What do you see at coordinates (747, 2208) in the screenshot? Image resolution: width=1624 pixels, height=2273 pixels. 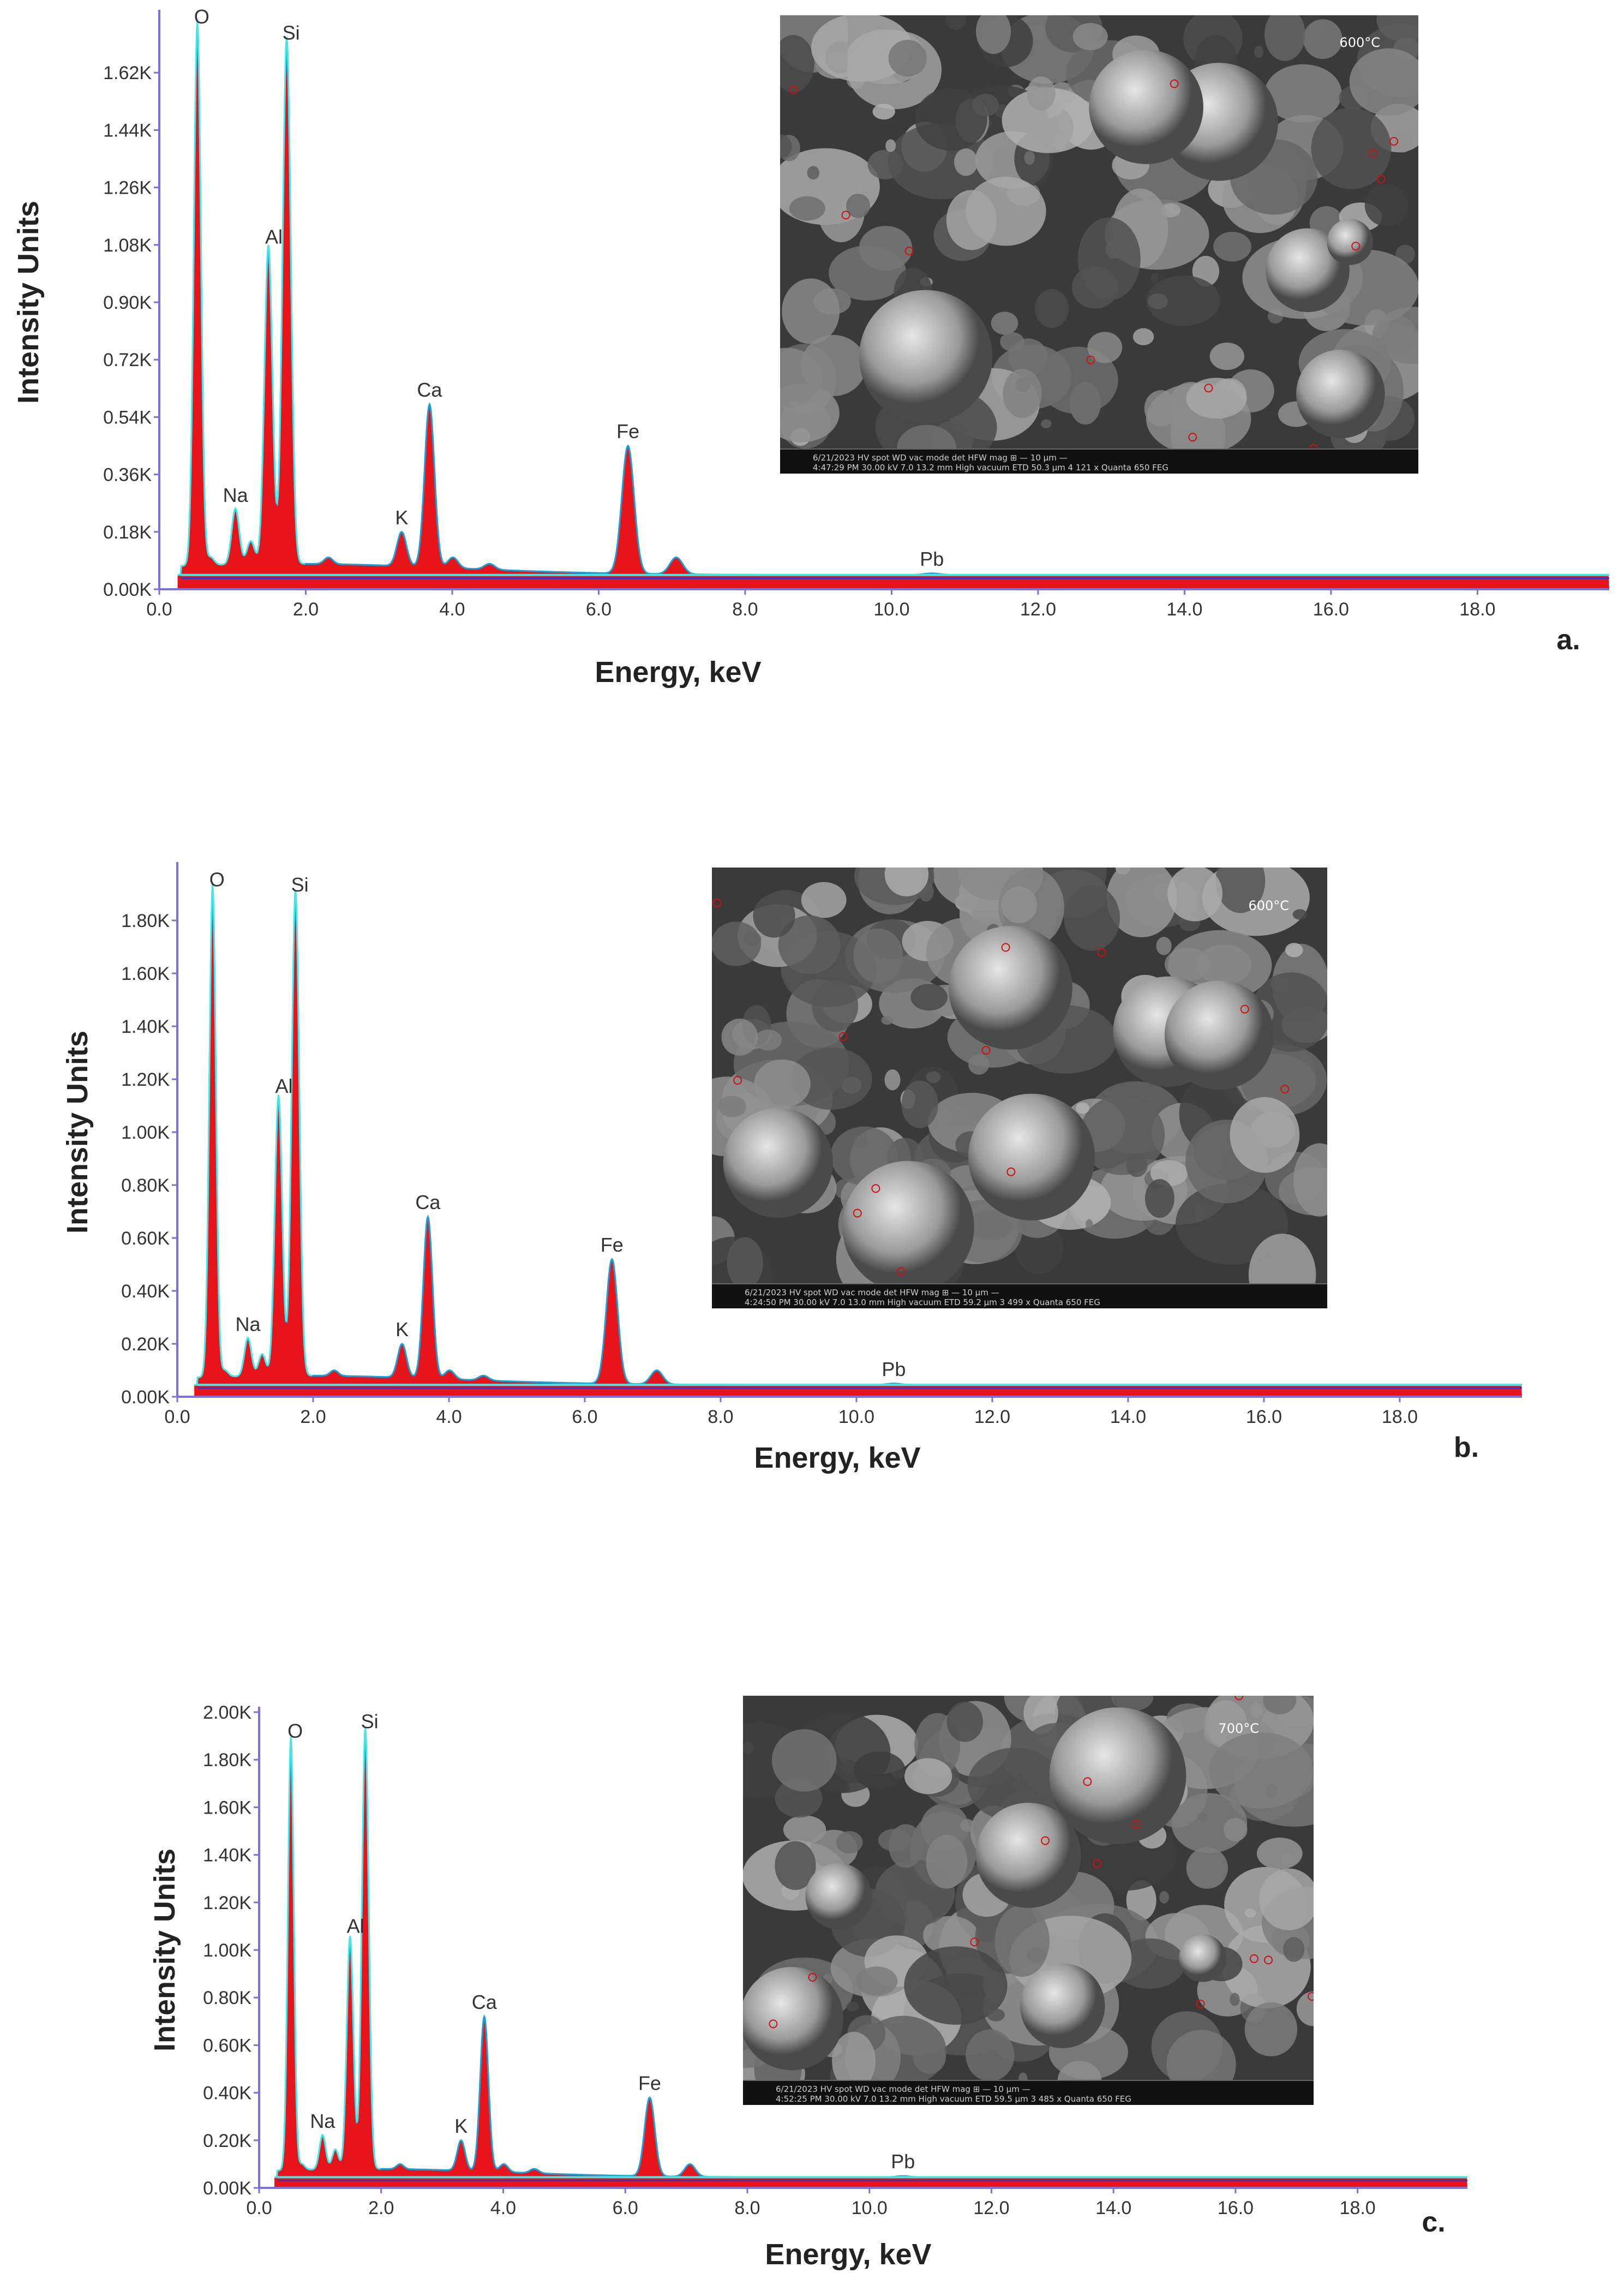 I see `x-tick-label-c-4: 8.0` at bounding box center [747, 2208].